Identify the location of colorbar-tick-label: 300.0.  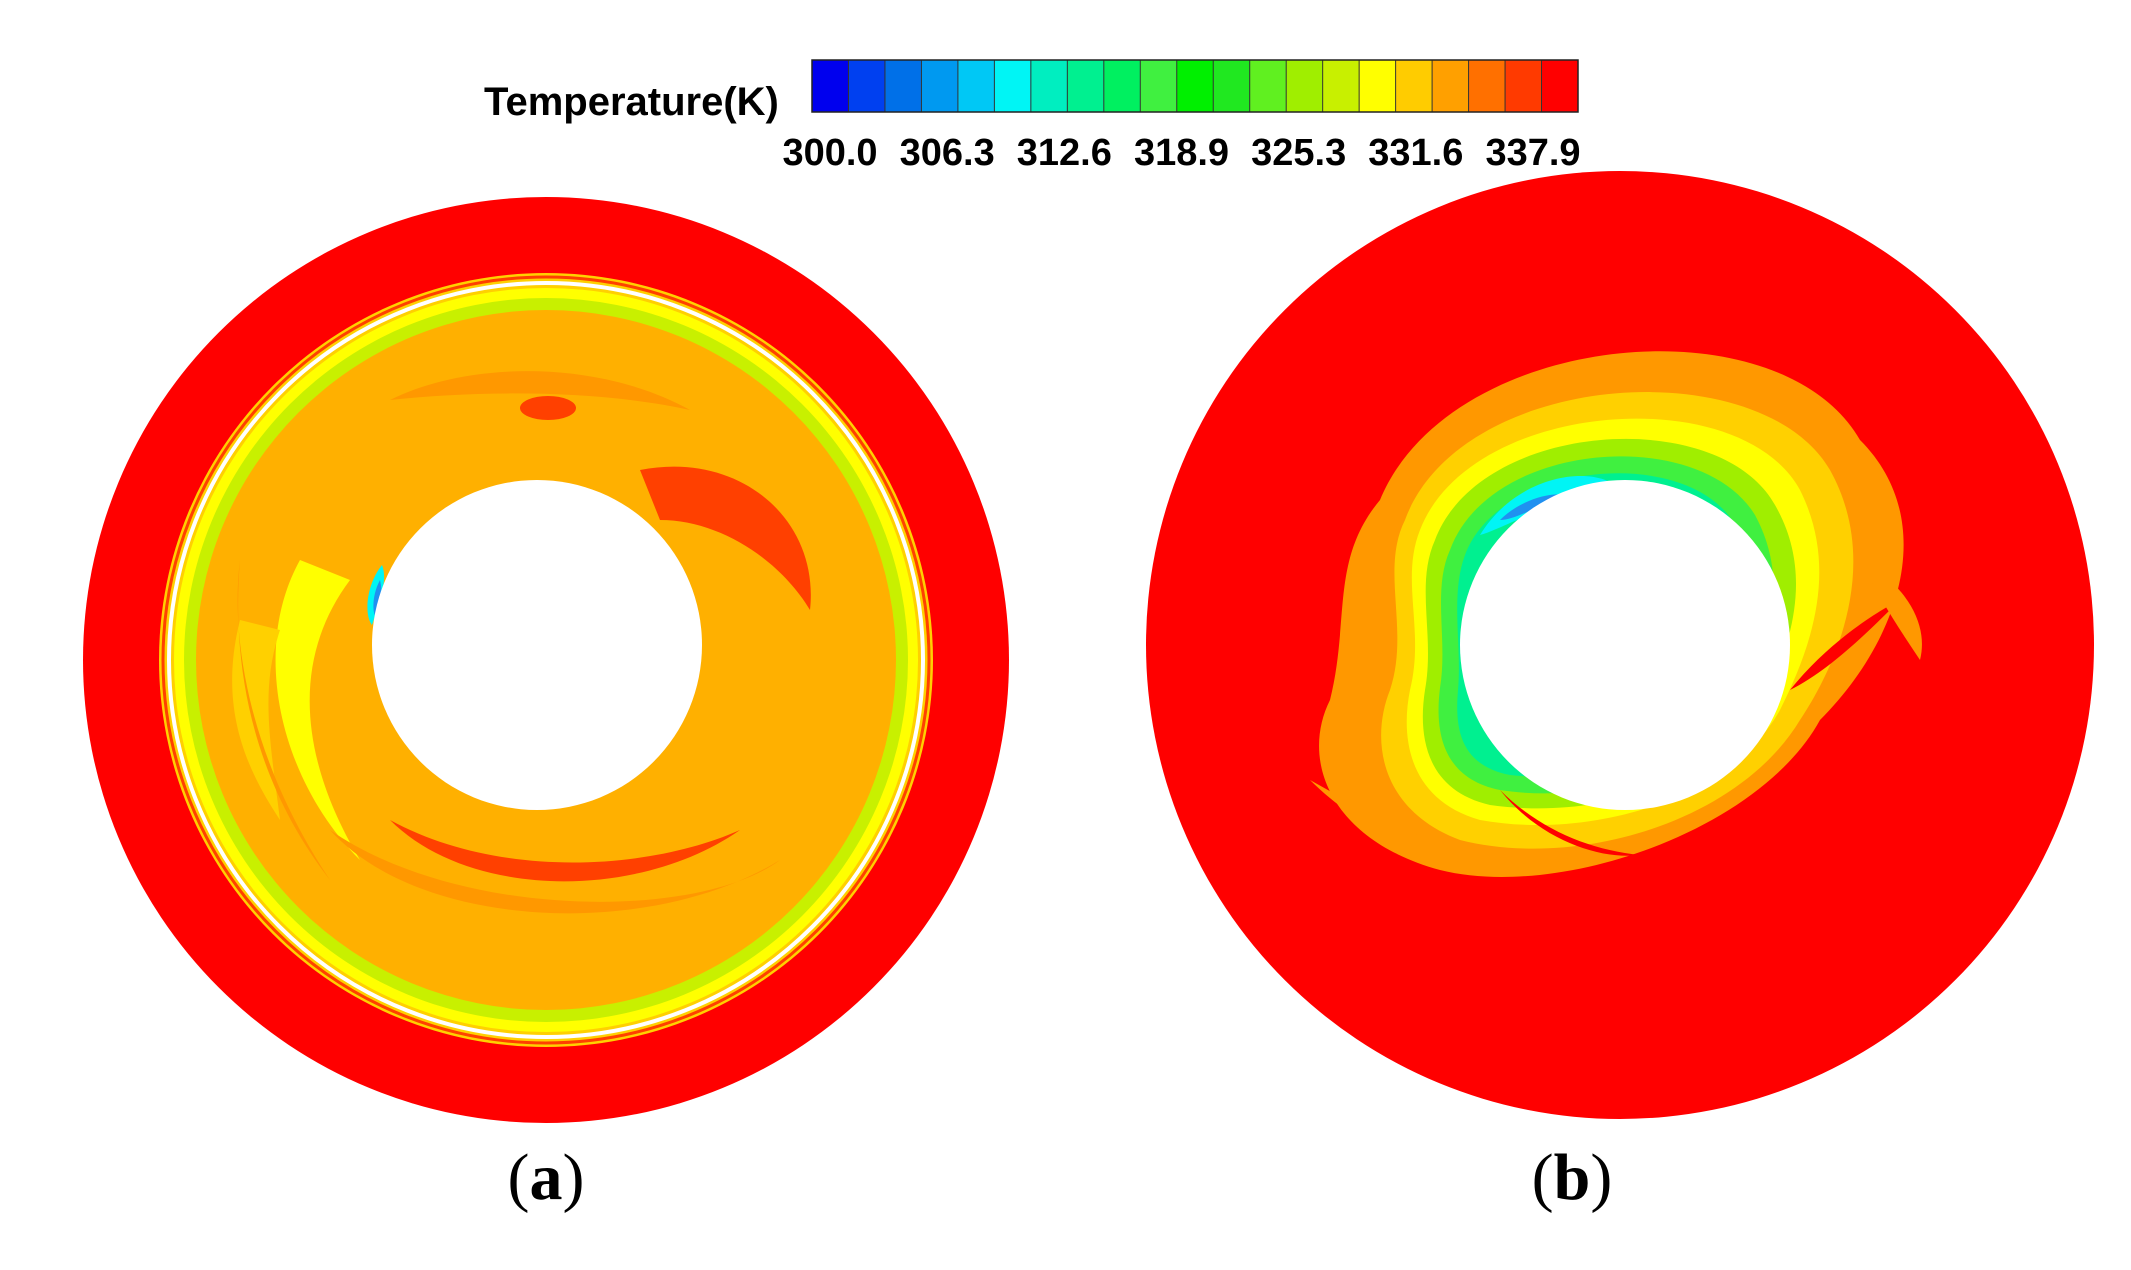
(830, 153).